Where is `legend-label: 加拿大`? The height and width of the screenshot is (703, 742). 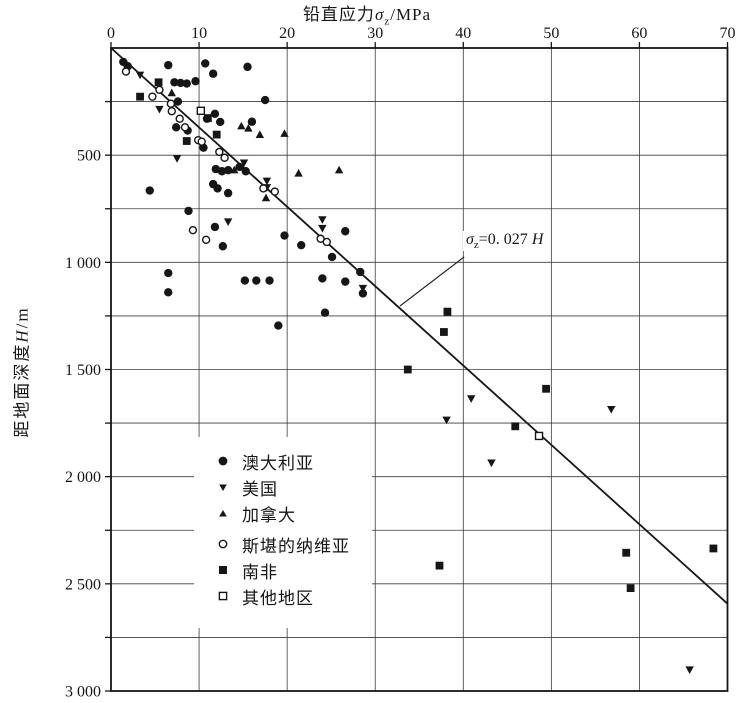
legend-label: 加拿大 is located at coordinates (269, 515).